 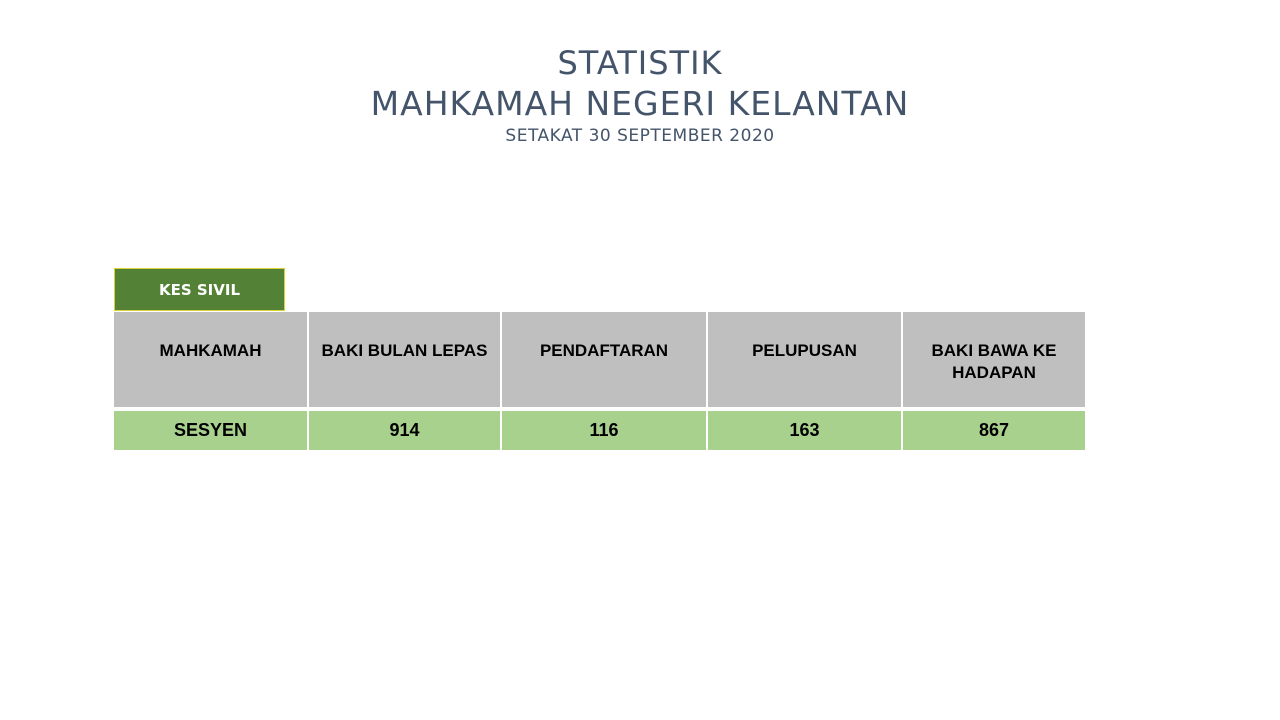 What do you see at coordinates (405, 361) in the screenshot?
I see `header-baki-bulan-lepas: BAKI BULAN LEPAS` at bounding box center [405, 361].